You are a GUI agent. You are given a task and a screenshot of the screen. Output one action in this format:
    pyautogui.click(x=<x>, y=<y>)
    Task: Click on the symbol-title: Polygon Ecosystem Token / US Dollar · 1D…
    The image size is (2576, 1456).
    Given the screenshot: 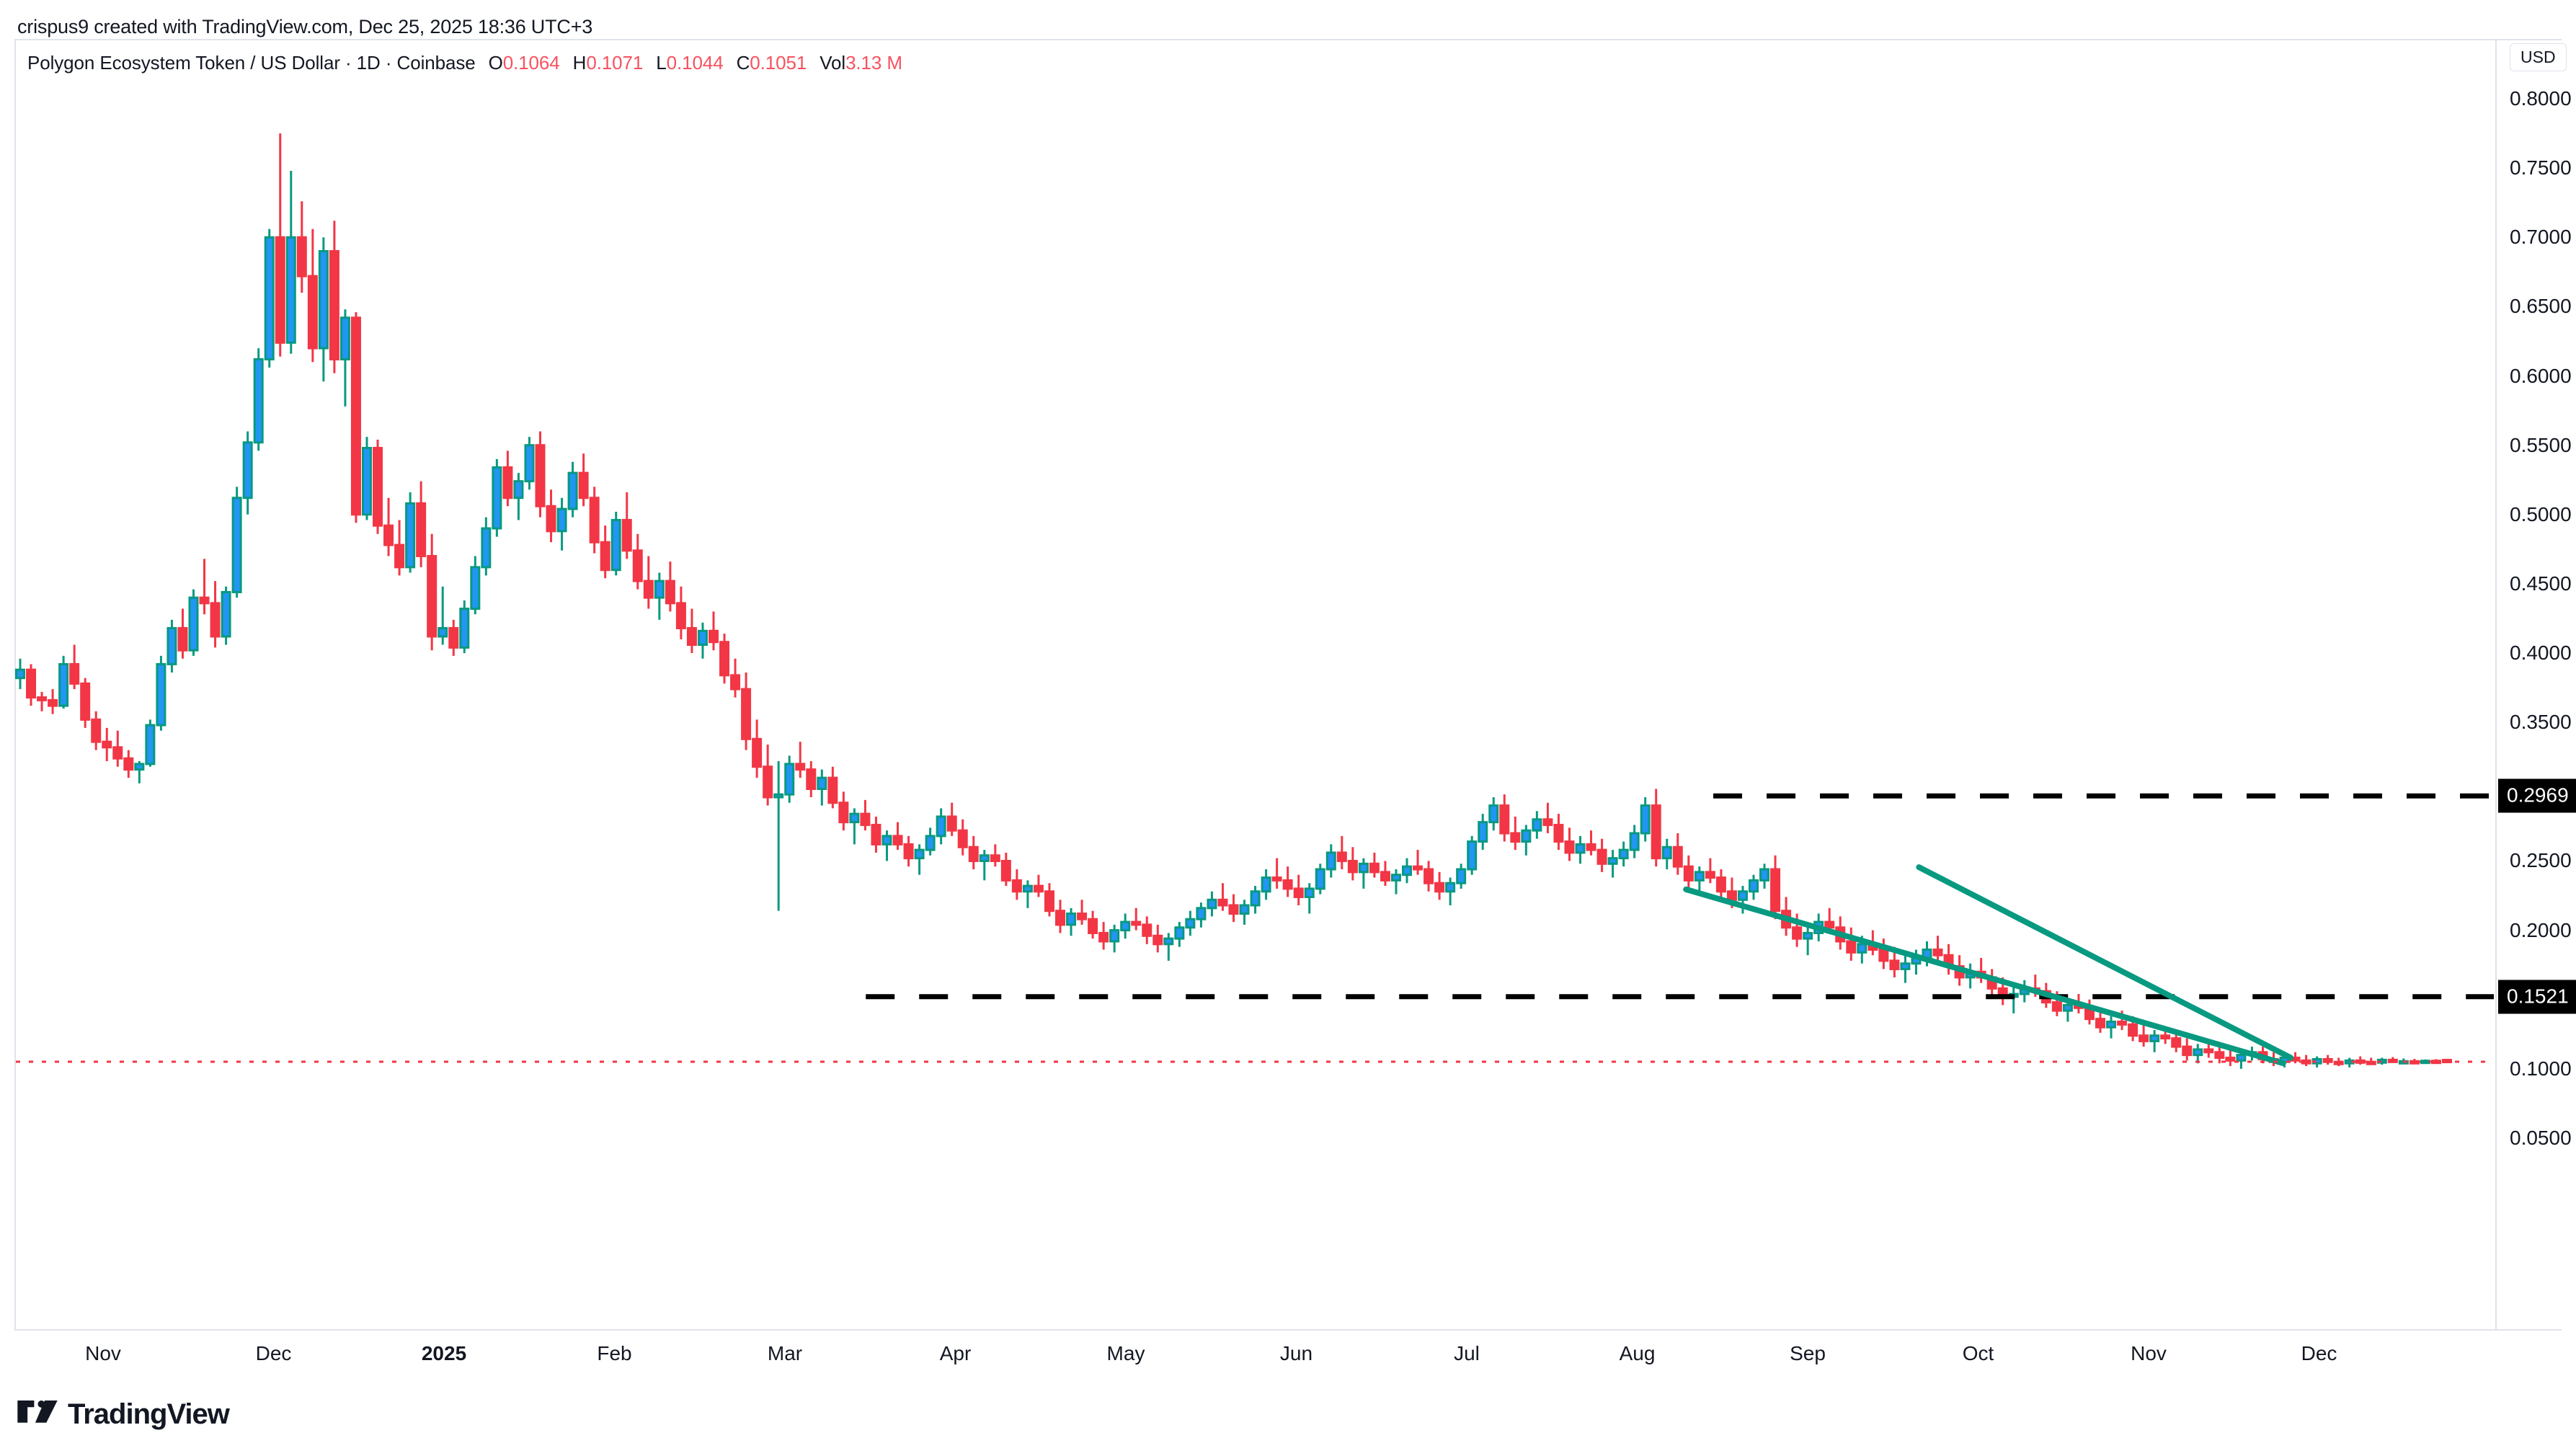 What is the action you would take?
    pyautogui.click(x=252, y=63)
    